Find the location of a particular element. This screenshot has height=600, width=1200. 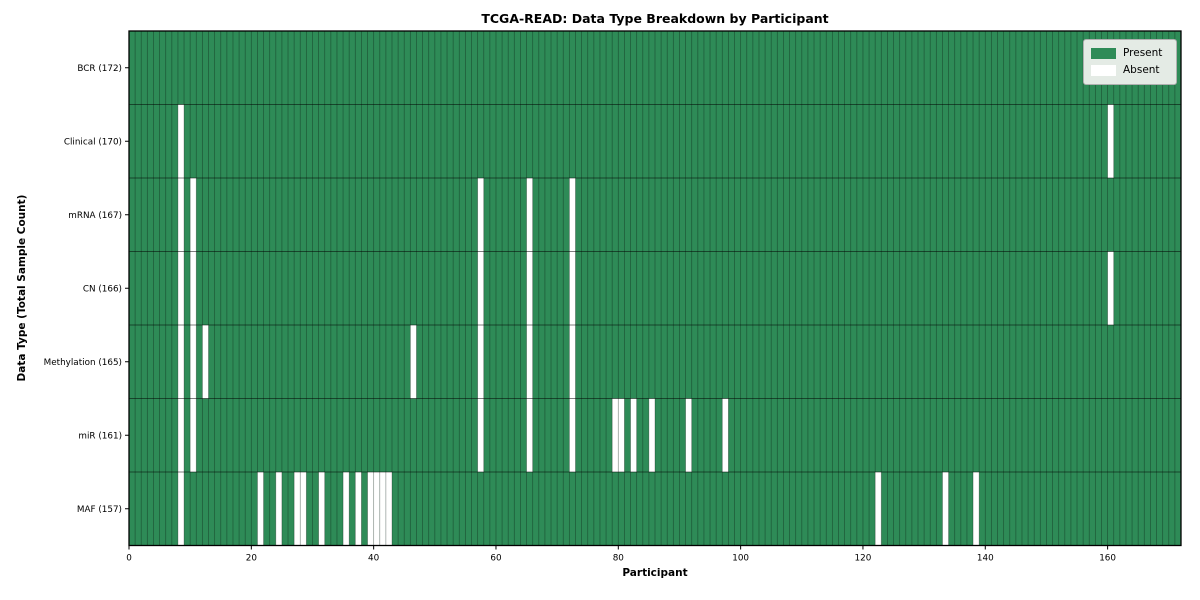

x-axis-label: Participant is located at coordinates (655, 573).